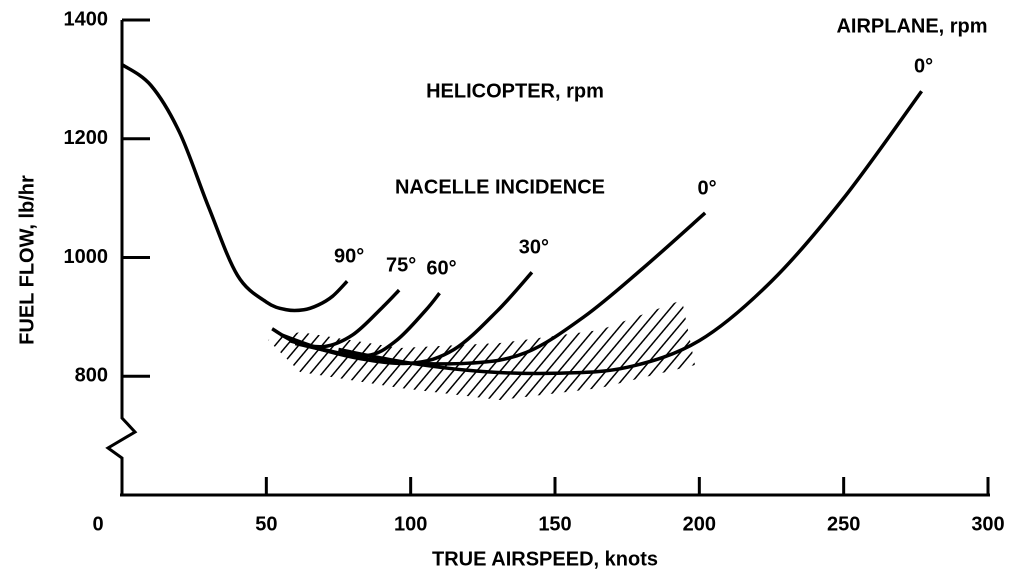 The height and width of the screenshot is (583, 1019). I want to click on annotation: NACELLE INCIDENCE, so click(500, 187).